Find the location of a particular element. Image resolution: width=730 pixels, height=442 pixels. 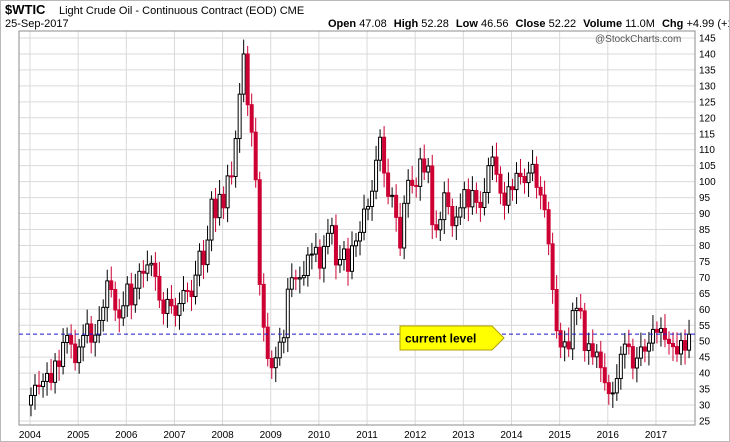

y-tick-label: 60 is located at coordinates (705, 310).